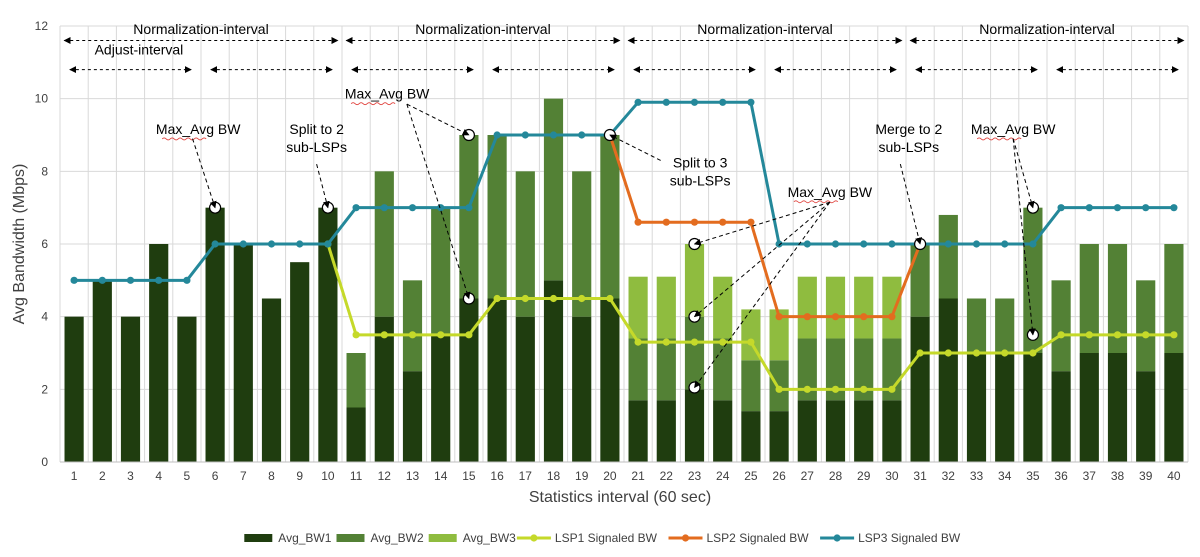 This screenshot has height=557, width=1200. Describe the element at coordinates (316, 147) in the screenshot. I see `annotation-split2: sub-LSPs` at that location.